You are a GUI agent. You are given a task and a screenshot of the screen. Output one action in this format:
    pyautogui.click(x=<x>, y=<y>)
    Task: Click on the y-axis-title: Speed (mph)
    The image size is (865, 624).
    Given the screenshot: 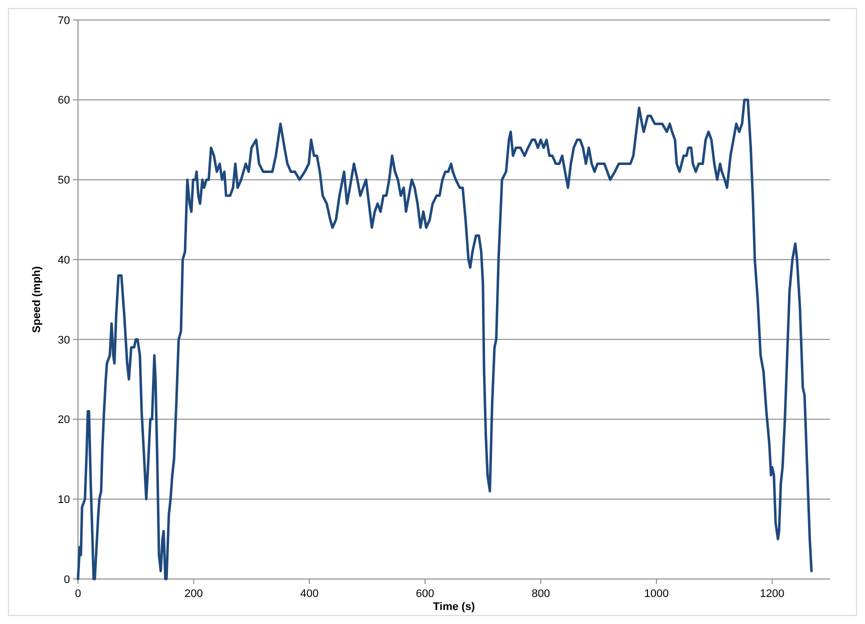 What is the action you would take?
    pyautogui.click(x=37, y=299)
    